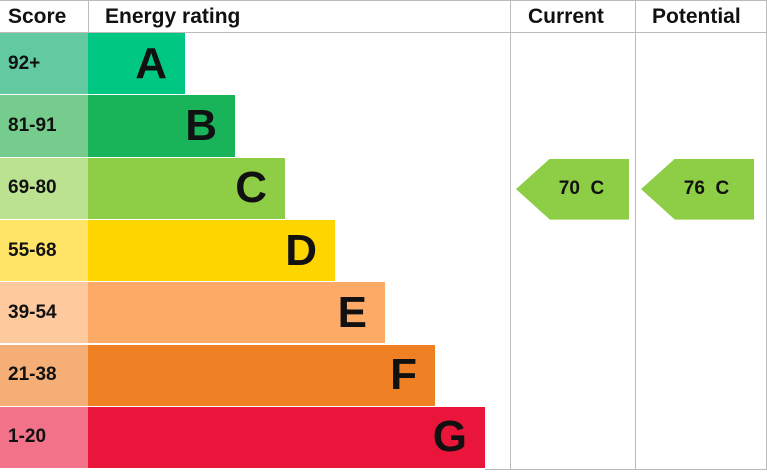 The width and height of the screenshot is (767, 475). I want to click on top-border, so click(383, 0).